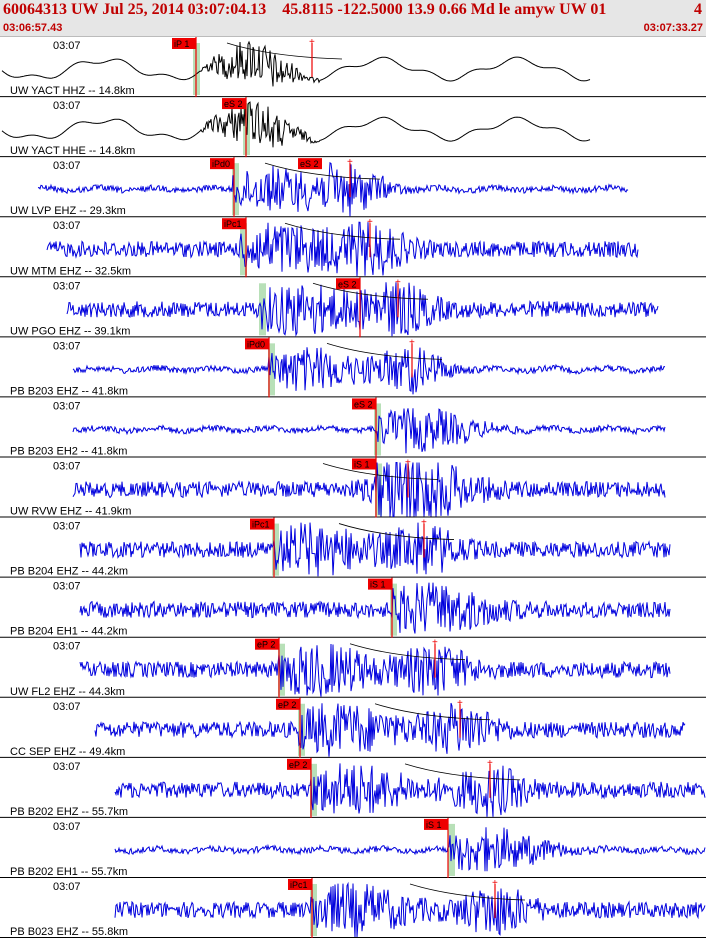  Describe the element at coordinates (70, 331) in the screenshot. I see `trace-station-label: UW PGO EHZ -- 39.1km` at that location.